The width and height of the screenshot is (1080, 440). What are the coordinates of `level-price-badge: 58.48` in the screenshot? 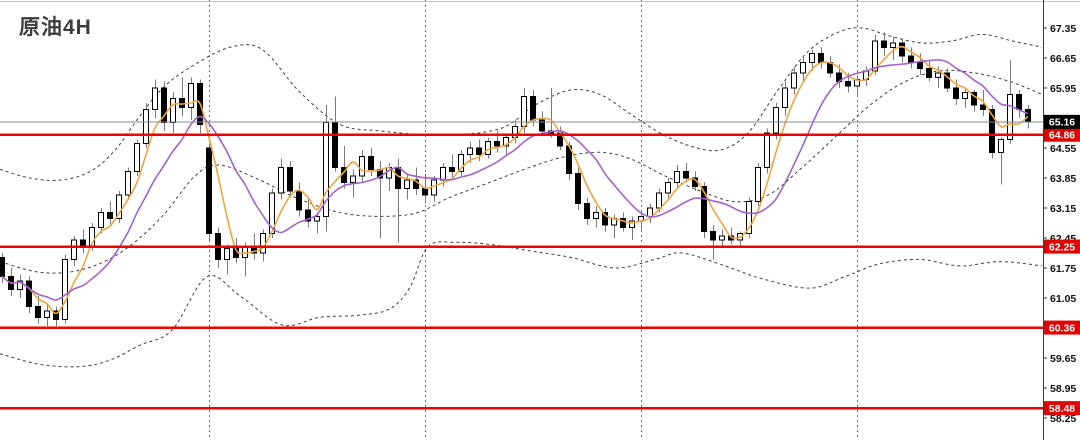 It's located at (1062, 408).